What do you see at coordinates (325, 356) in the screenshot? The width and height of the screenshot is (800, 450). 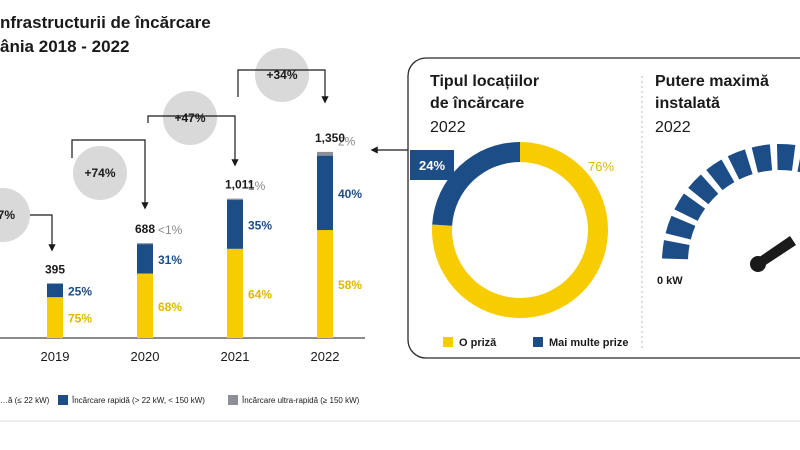 I see `x-tick-2022: 2022` at bounding box center [325, 356].